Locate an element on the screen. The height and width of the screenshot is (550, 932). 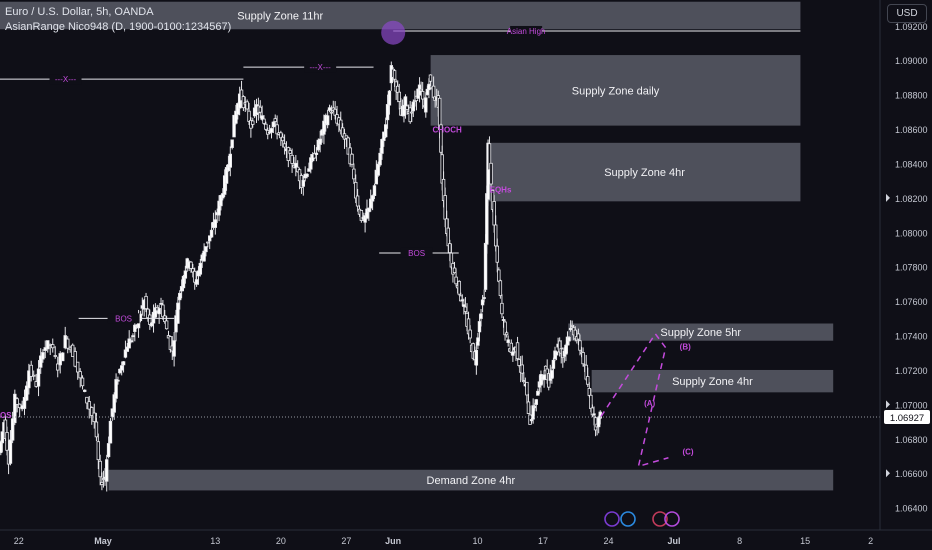
currency-button: USD is located at coordinates (907, 13).